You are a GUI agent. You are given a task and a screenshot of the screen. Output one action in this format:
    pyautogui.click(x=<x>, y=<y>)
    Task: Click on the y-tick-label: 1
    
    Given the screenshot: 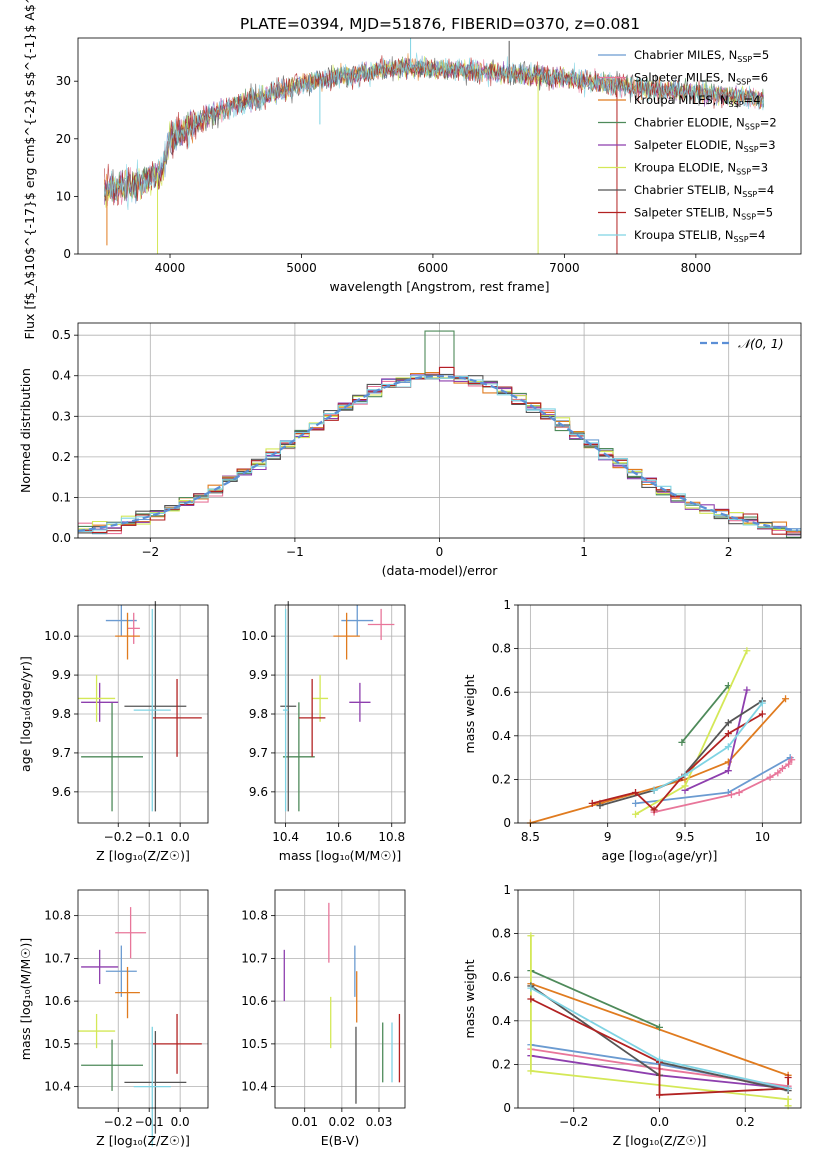 What is the action you would take?
    pyautogui.click(x=507, y=605)
    